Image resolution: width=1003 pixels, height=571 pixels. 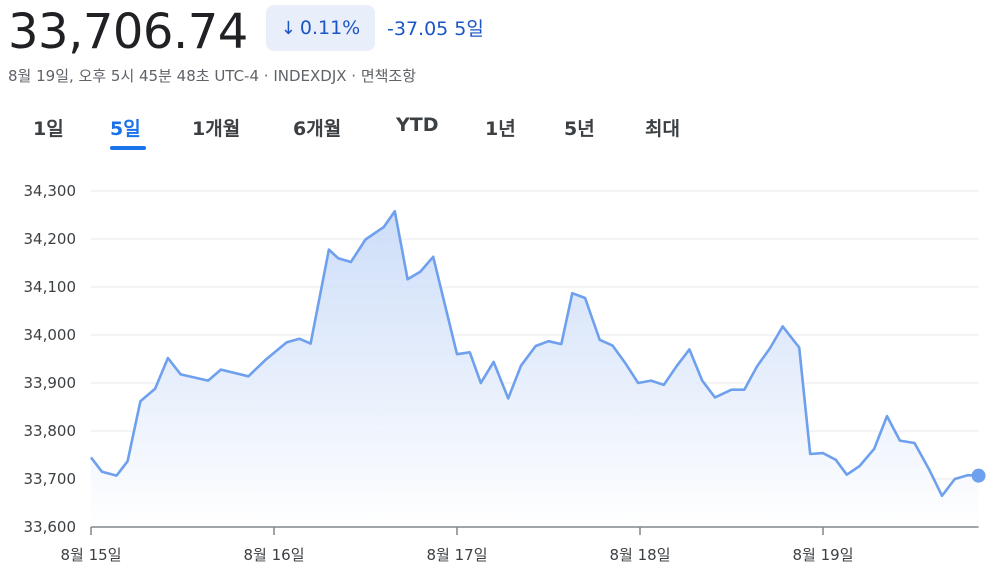 What do you see at coordinates (50, 191) in the screenshot?
I see `y-tick-label-34300: 34,300` at bounding box center [50, 191].